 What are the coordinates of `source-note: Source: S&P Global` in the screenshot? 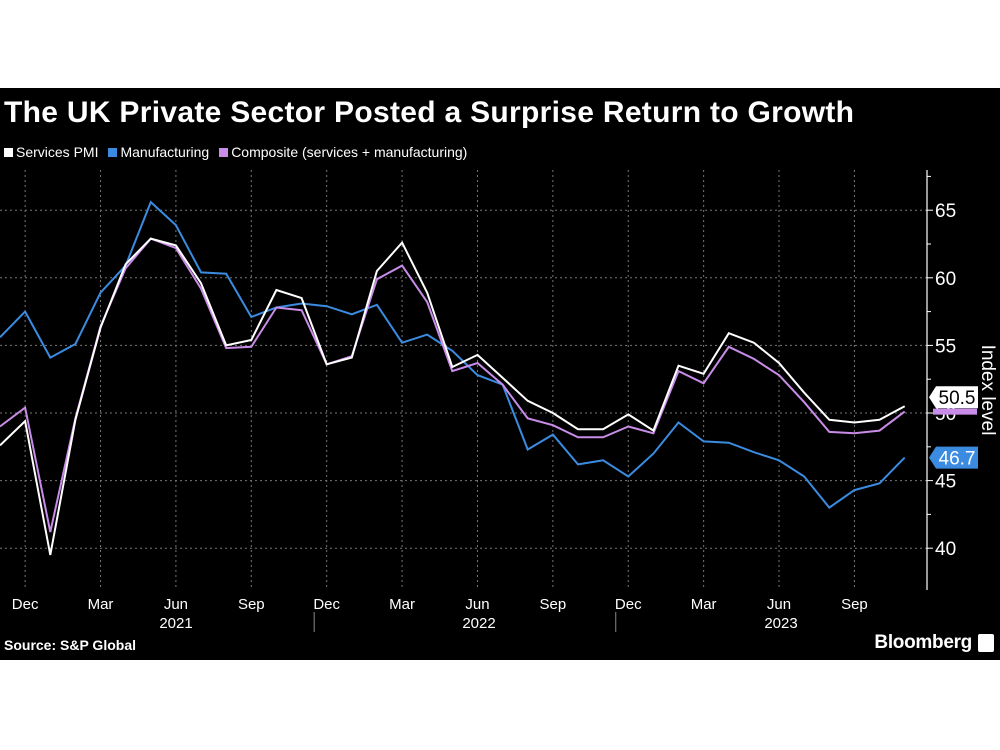 It's located at (70, 645).